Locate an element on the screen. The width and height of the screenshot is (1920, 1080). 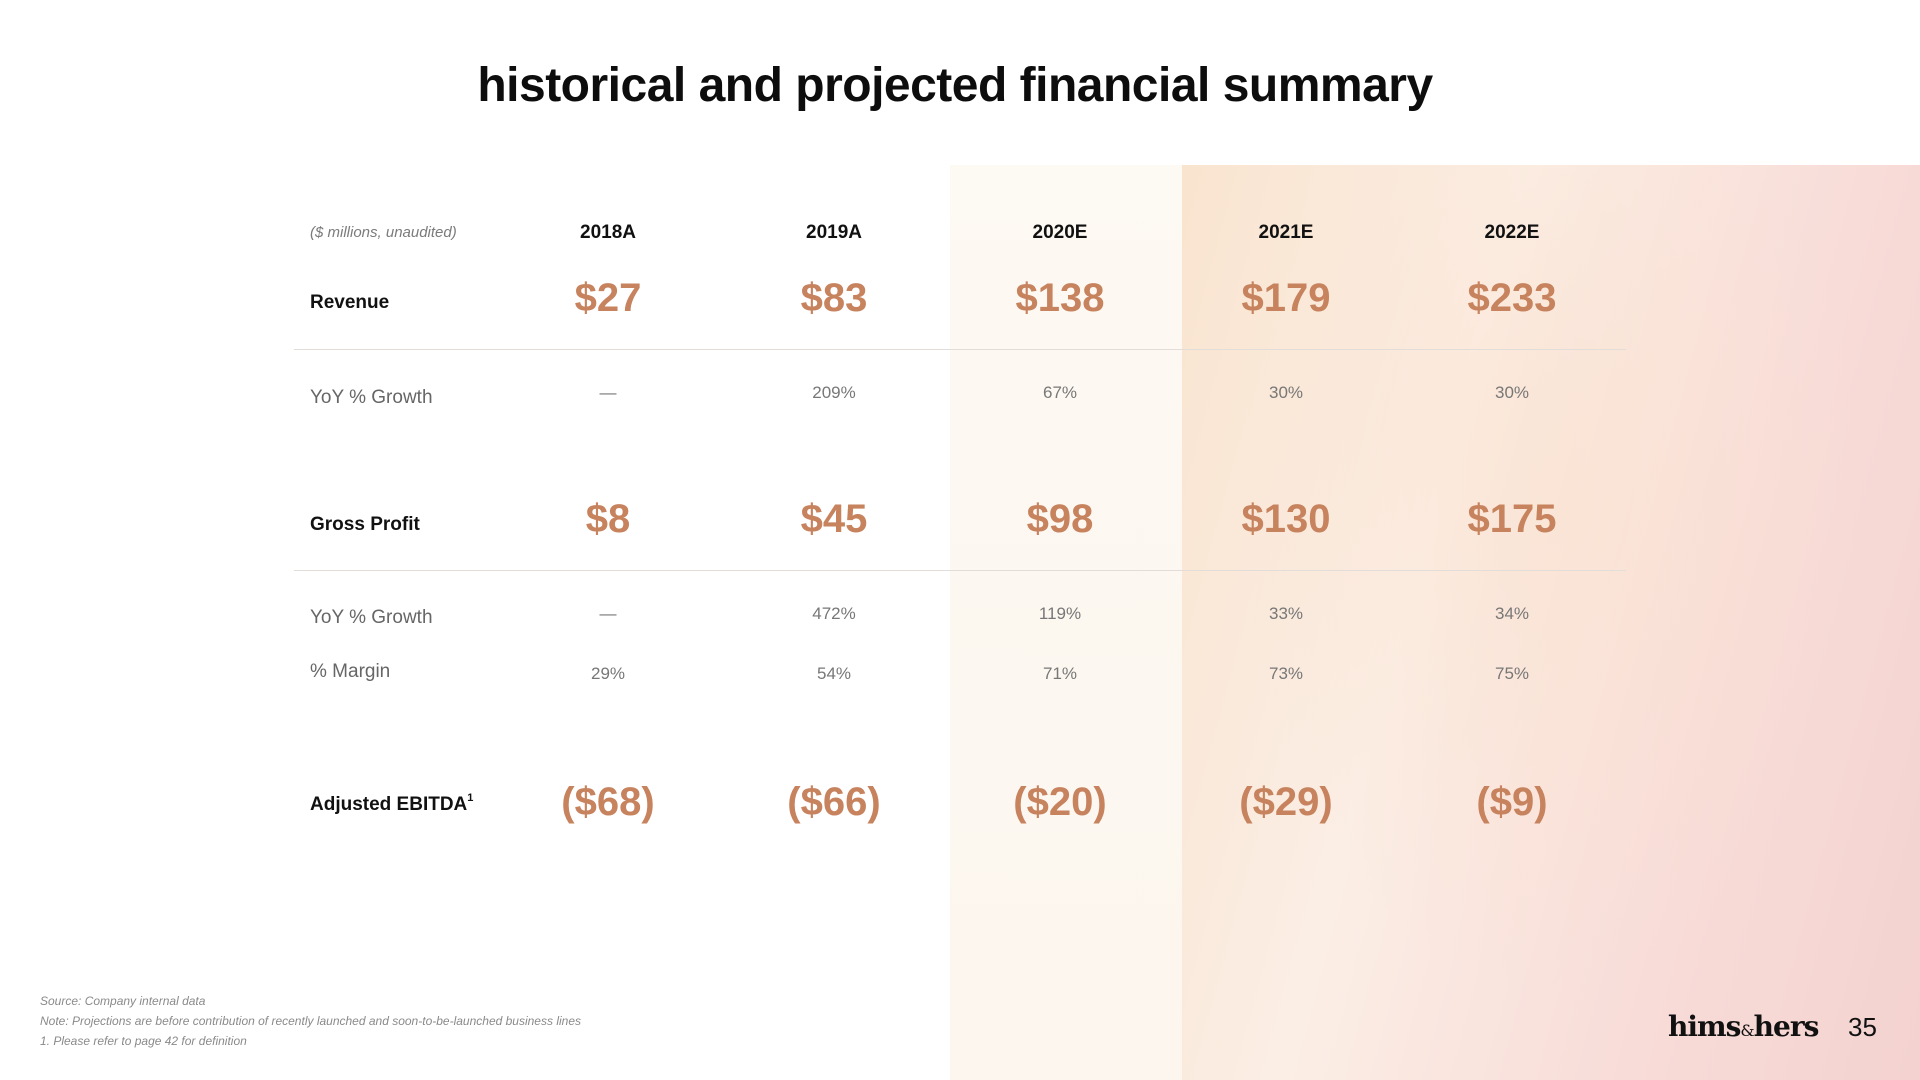
revenue-value: $179 is located at coordinates (1286, 298).